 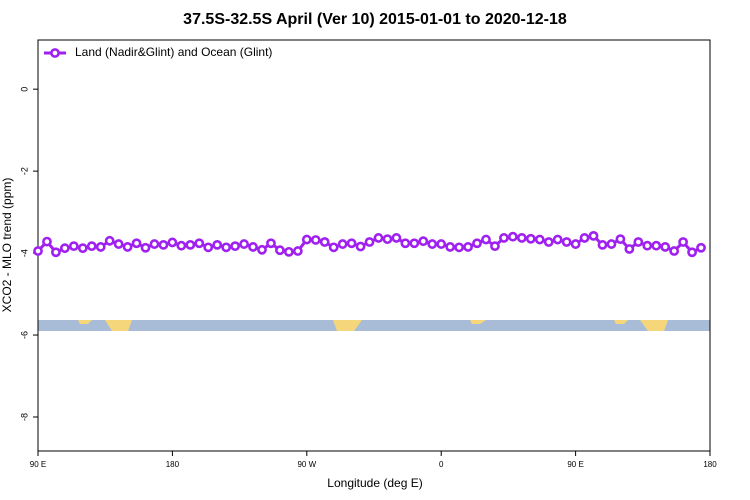 I want to click on y-tick-label: 0, so click(x=24, y=89).